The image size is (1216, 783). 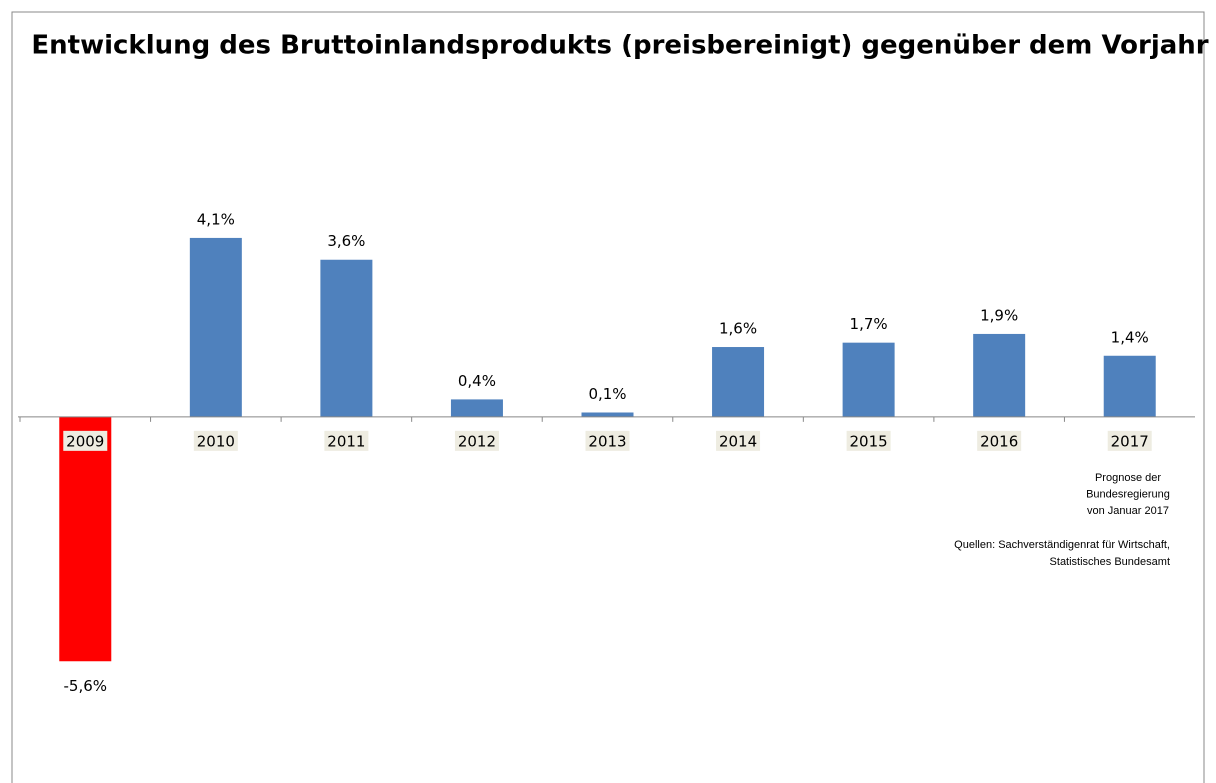 What do you see at coordinates (86, 686) in the screenshot?
I see `value-label: -5,6%` at bounding box center [86, 686].